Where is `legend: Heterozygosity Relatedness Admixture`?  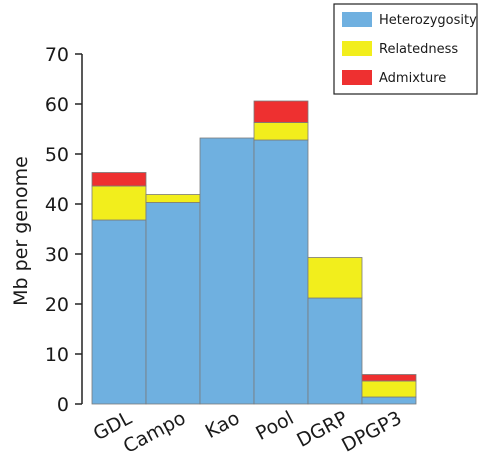
legend: Heterozygosity Relatedness Admixture is located at coordinates (405, 49).